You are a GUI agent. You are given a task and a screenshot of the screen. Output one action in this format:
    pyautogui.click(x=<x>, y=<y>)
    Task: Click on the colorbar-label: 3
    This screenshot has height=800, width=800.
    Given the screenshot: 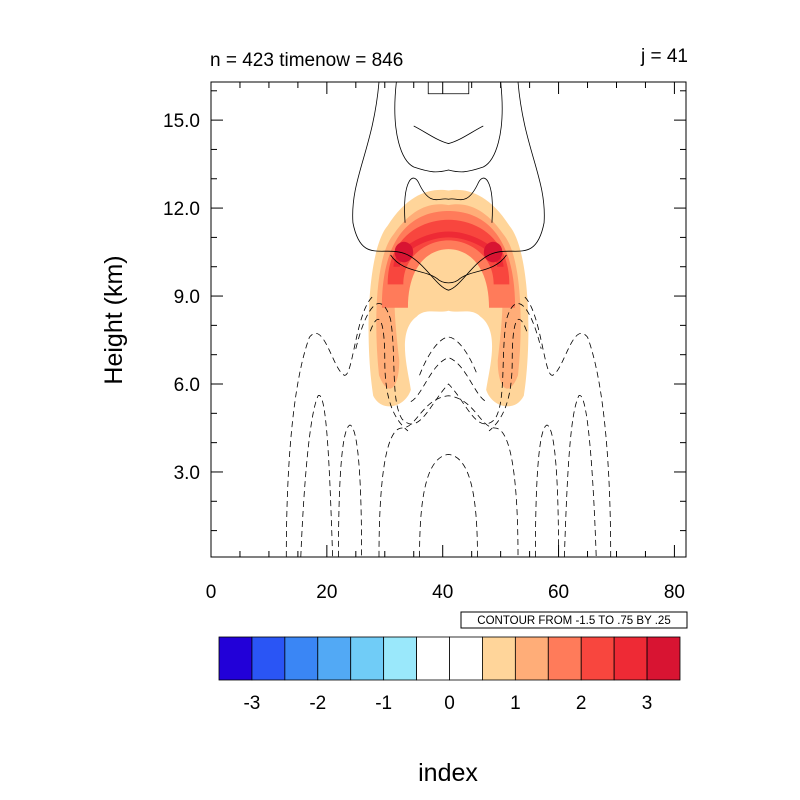 What is the action you would take?
    pyautogui.click(x=647, y=703)
    